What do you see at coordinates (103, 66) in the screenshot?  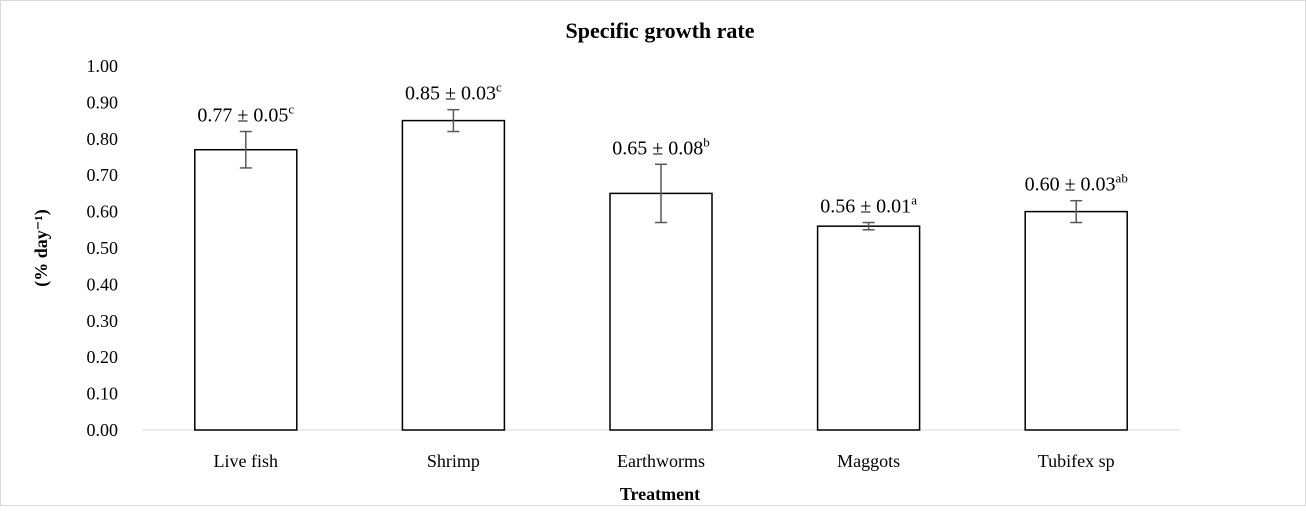 I see `y-tick-label: 1.00` at bounding box center [103, 66].